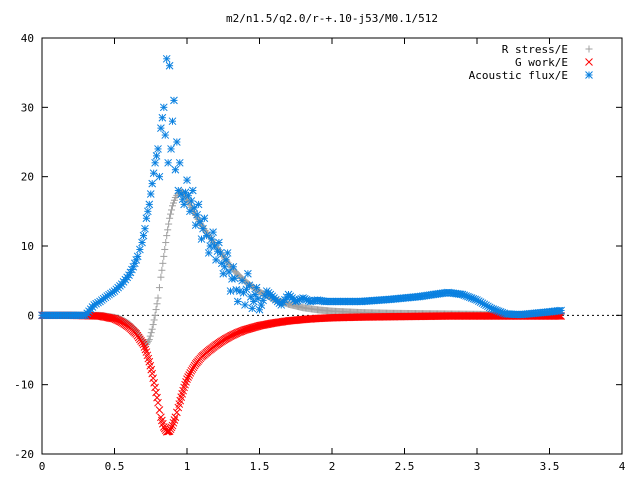 The width and height of the screenshot is (640, 480). Describe the element at coordinates (332, 18) in the screenshot. I see `chart-title: m2/n1.5/q2.0/r-+.10-j53/M0.1/512` at that location.